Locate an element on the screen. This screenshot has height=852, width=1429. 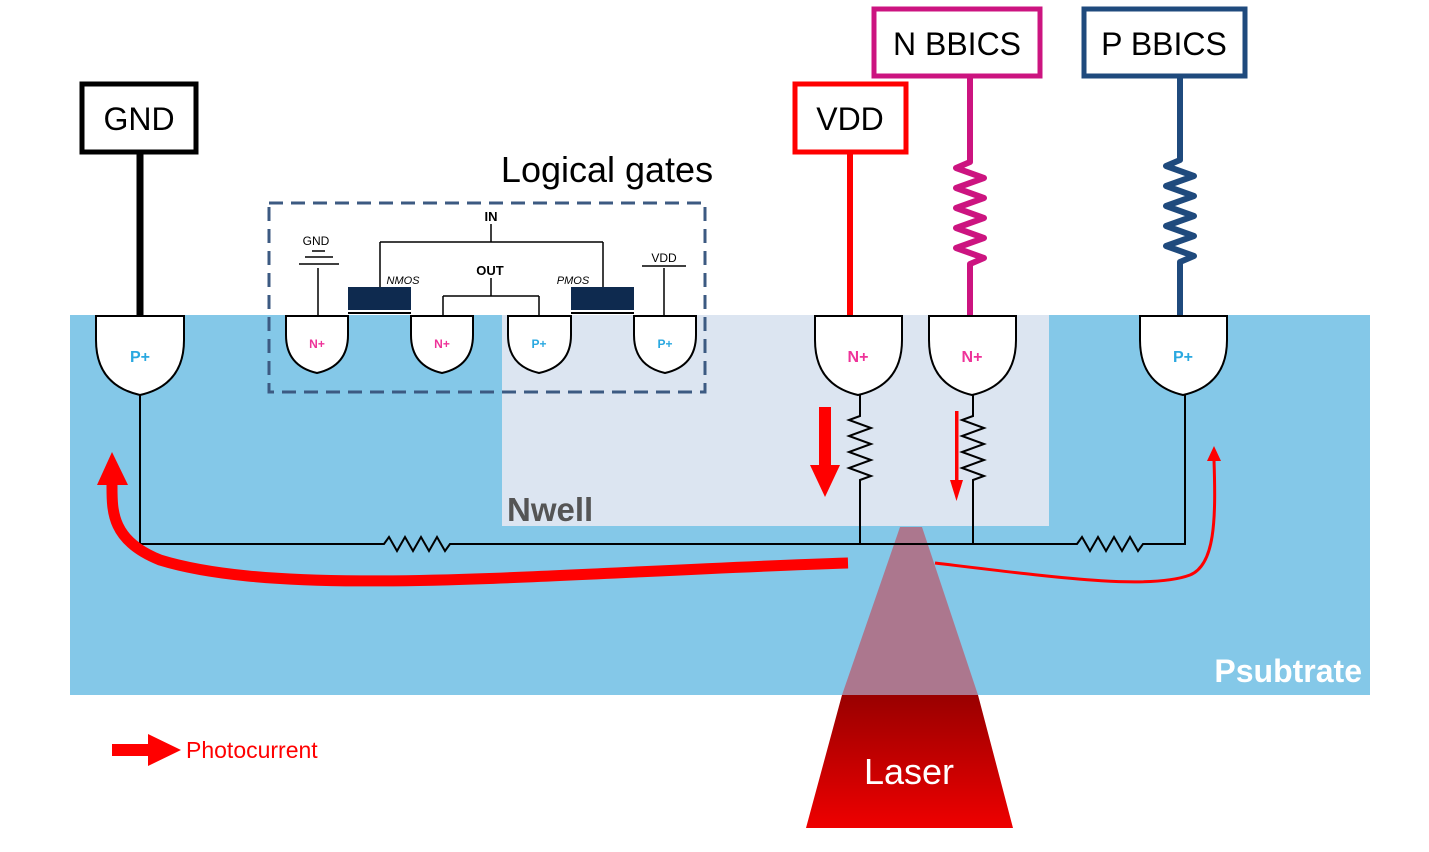
nmos-drain-n-plus-diffusion is located at coordinates (442, 345).